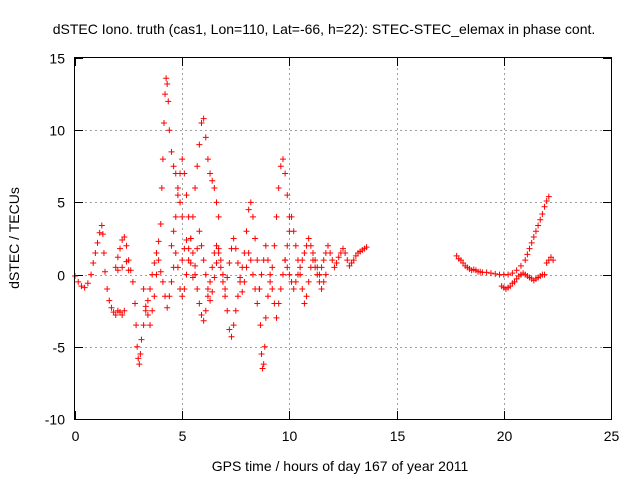  Describe the element at coordinates (612, 436) in the screenshot. I see `x-tick-label: 25` at that location.